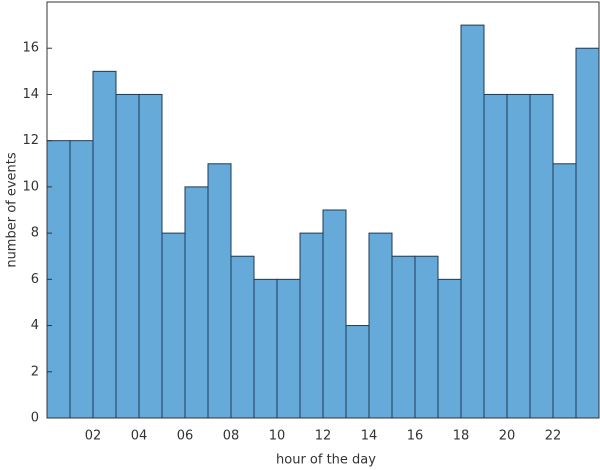 This screenshot has height=470, width=600. Describe the element at coordinates (35, 325) in the screenshot. I see `y-tick-label: 4` at that location.